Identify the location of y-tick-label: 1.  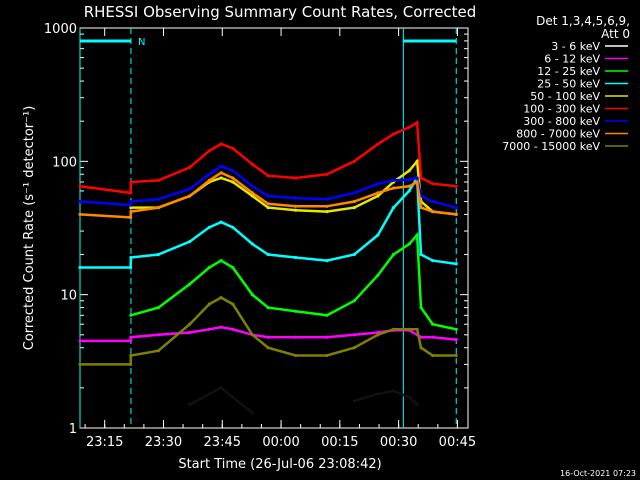
(73, 429).